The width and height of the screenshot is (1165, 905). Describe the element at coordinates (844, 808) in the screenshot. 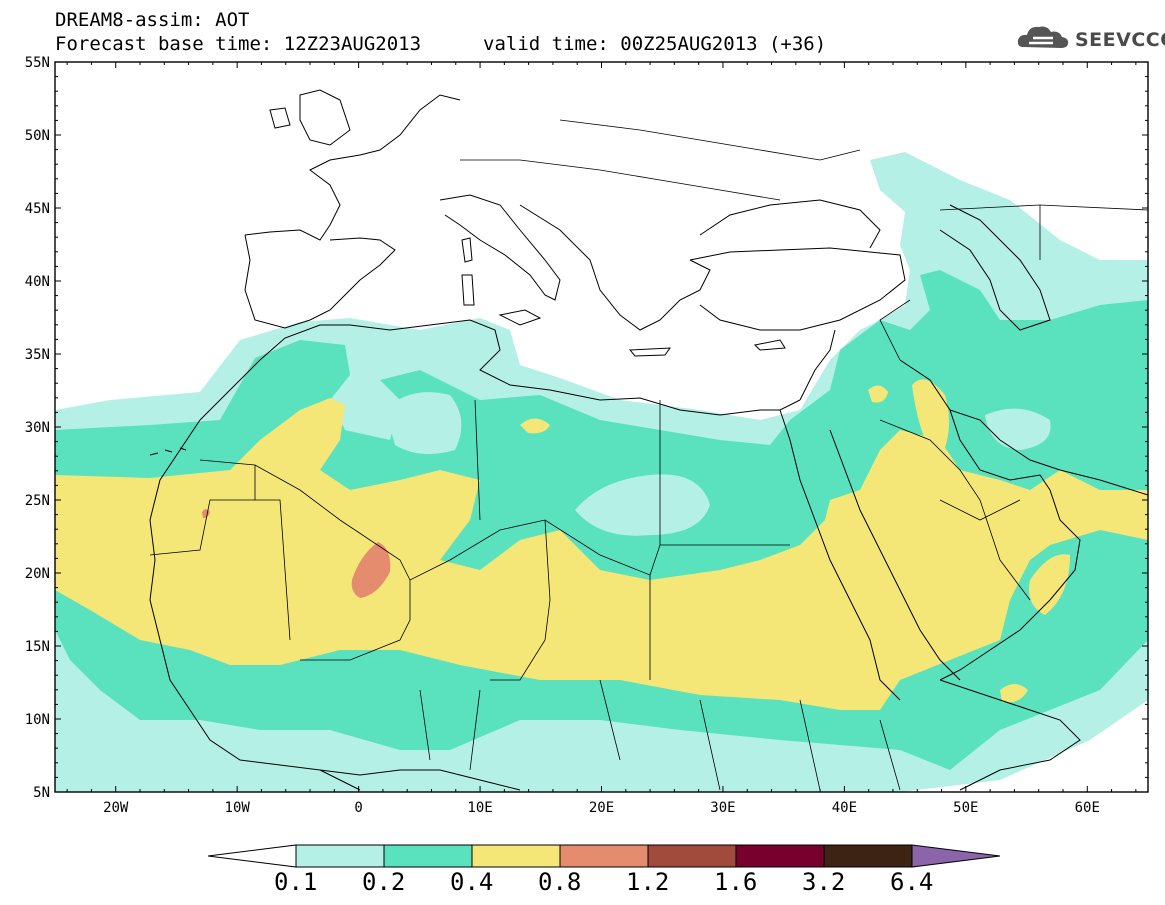

I see `lon-label: 40E` at that location.